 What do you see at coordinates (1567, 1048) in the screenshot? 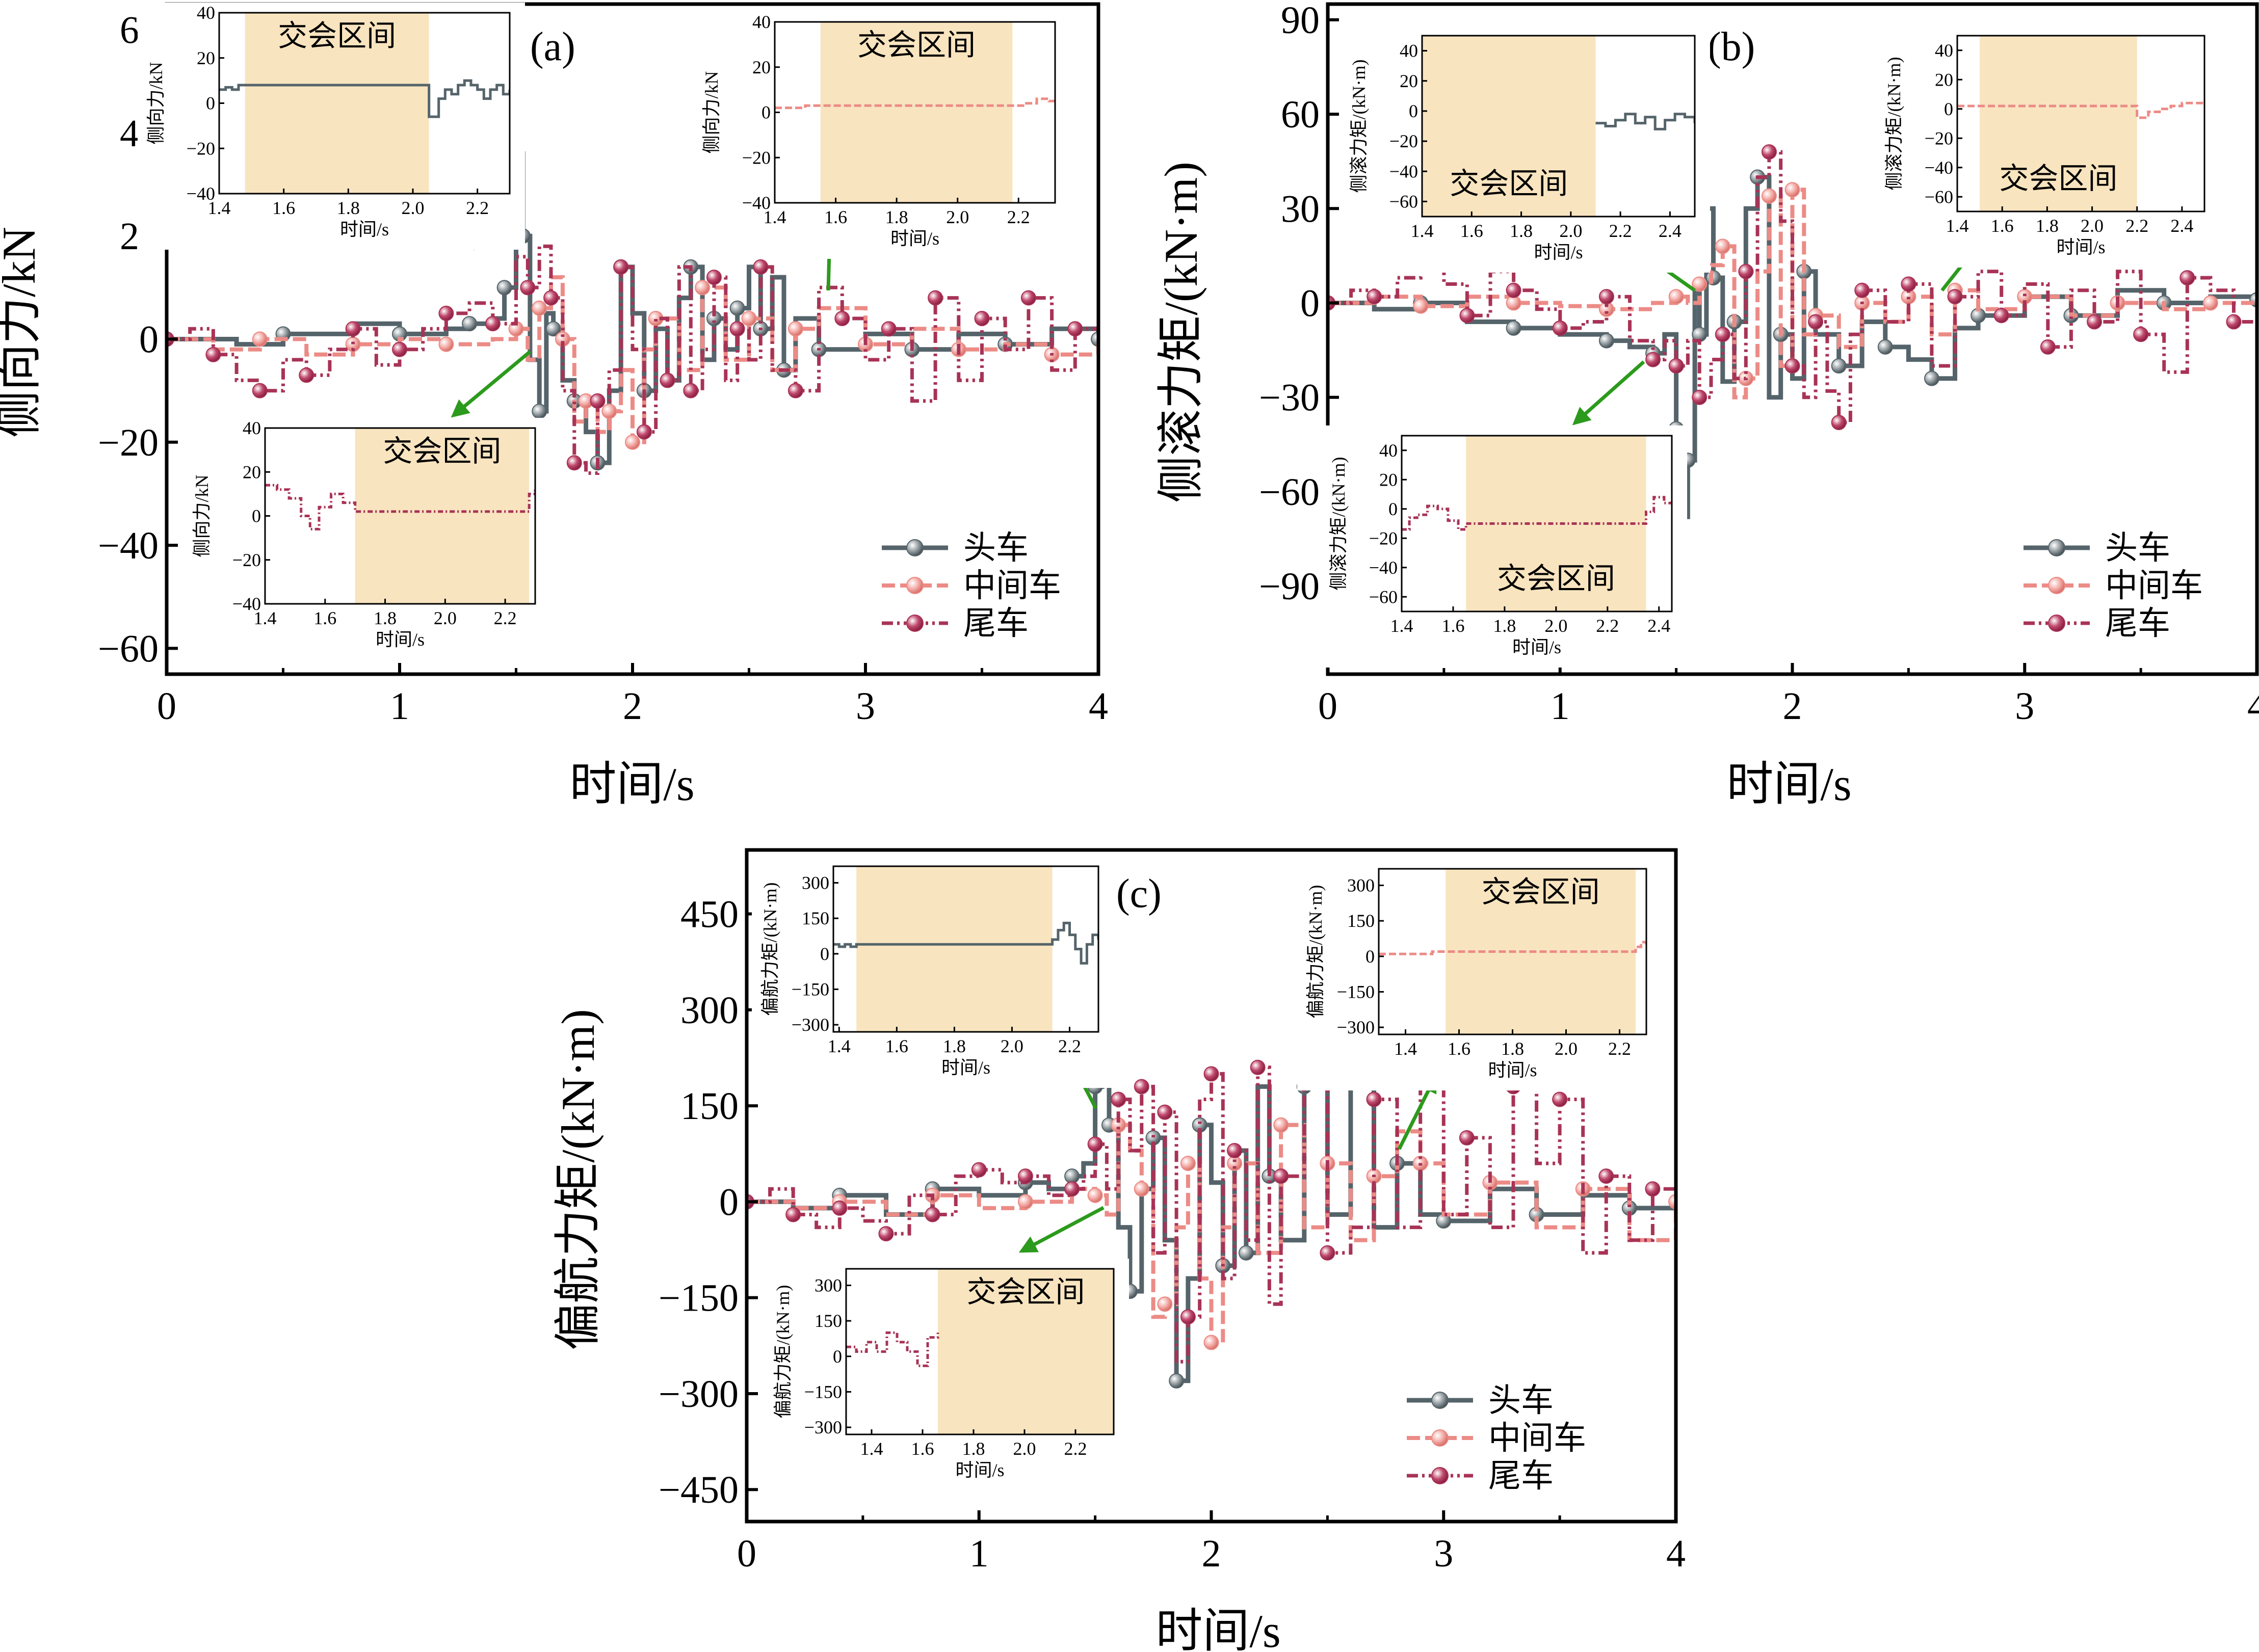
I see `inset-x-tick-label: 2.0` at bounding box center [1567, 1048].